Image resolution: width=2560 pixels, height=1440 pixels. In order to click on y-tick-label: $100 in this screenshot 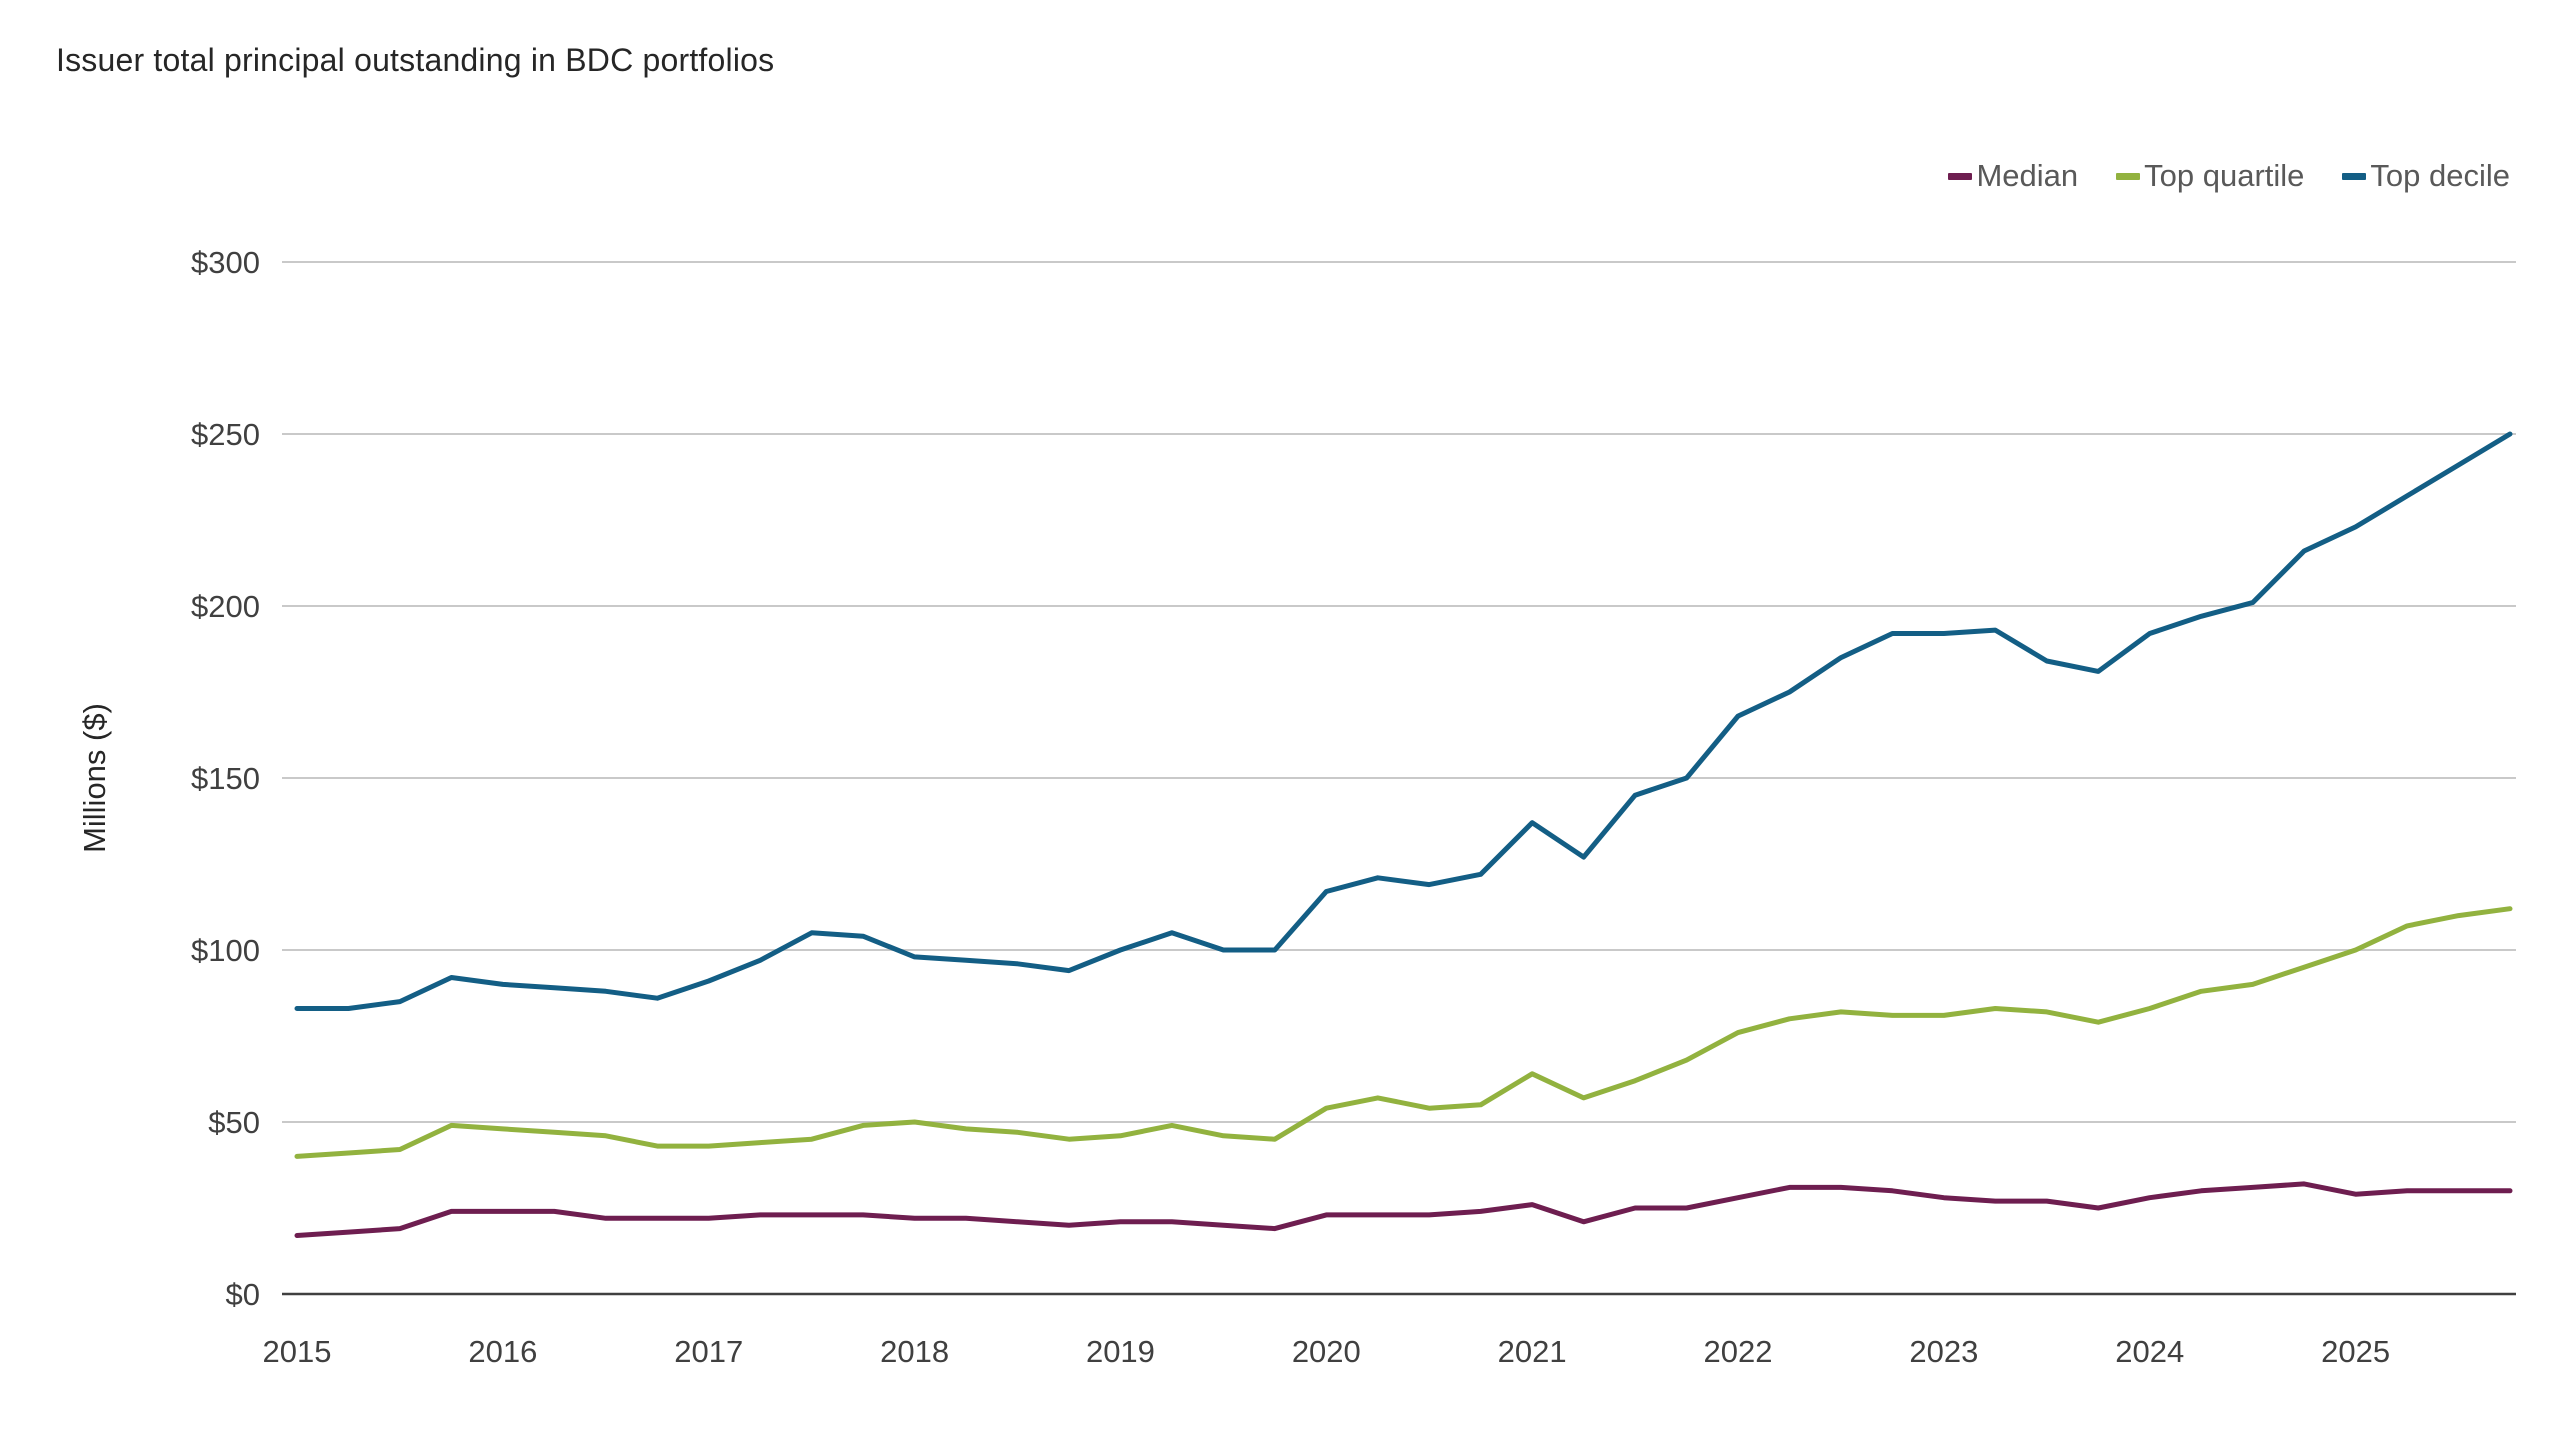, I will do `click(225, 950)`.